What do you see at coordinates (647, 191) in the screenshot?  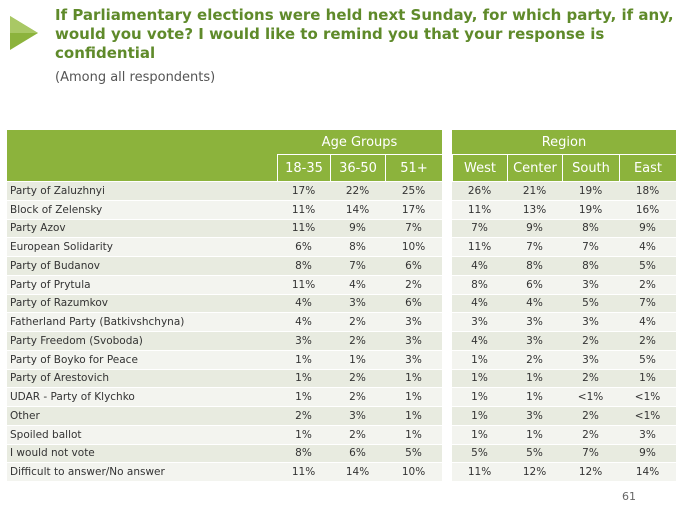 I see `cell: 18%` at bounding box center [647, 191].